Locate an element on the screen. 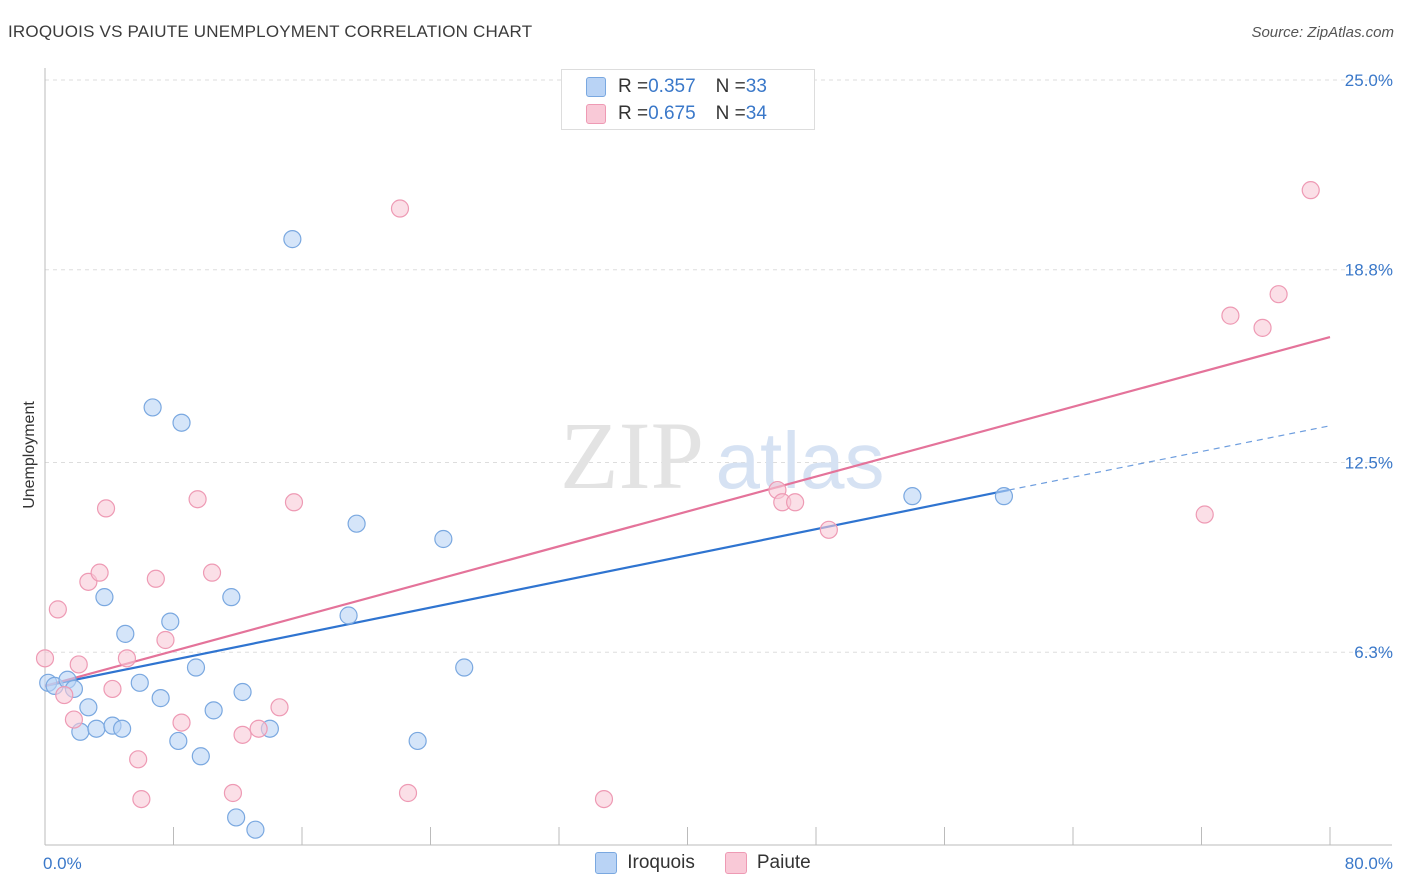  watermark-atlas: atlas is located at coordinates (800, 460).